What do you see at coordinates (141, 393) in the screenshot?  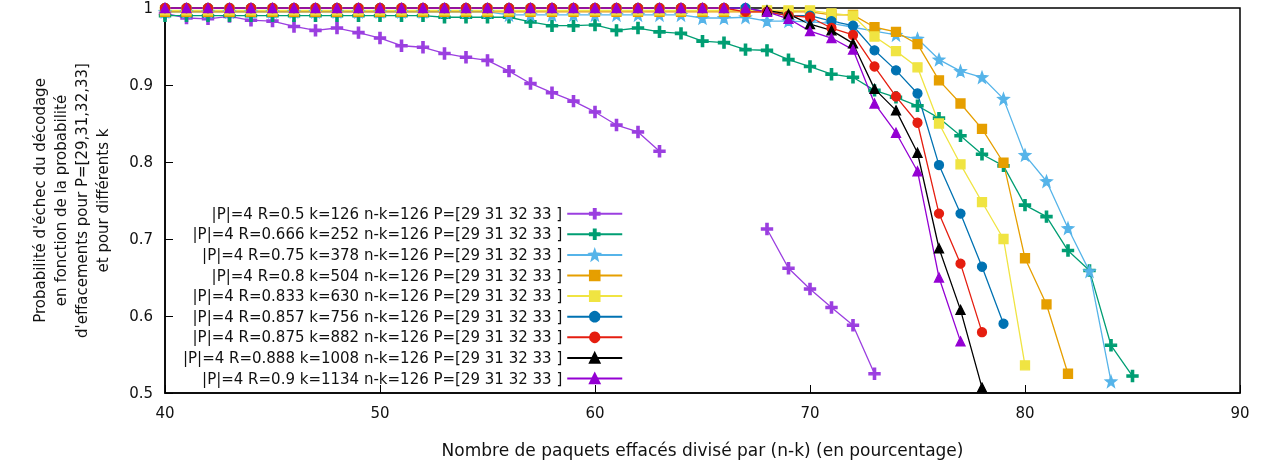 I see `y-tick-label: 0.5` at bounding box center [141, 393].